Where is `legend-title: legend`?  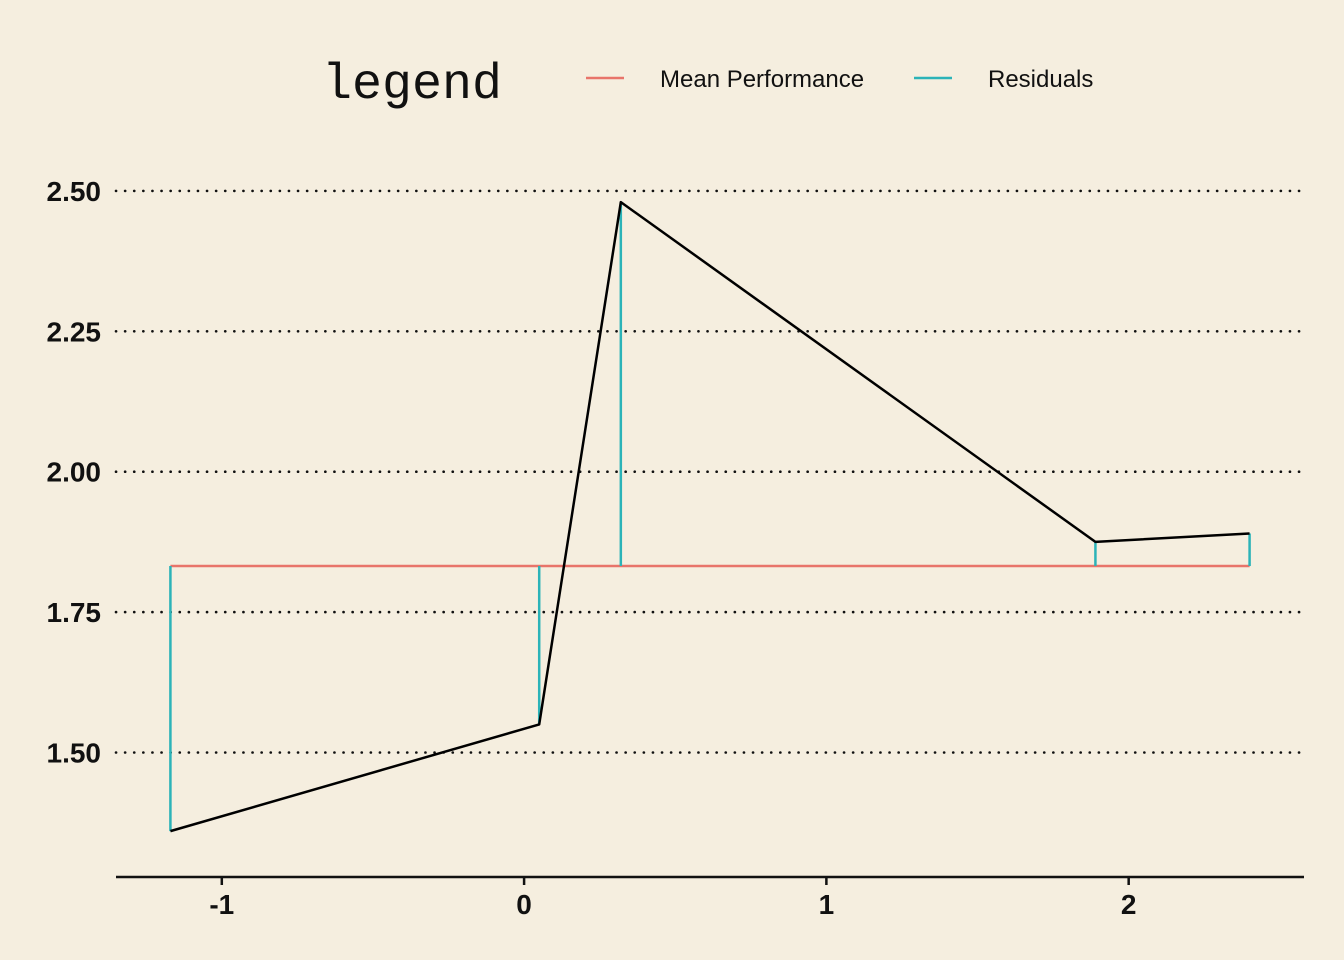
legend-title: legend is located at coordinates (412, 85).